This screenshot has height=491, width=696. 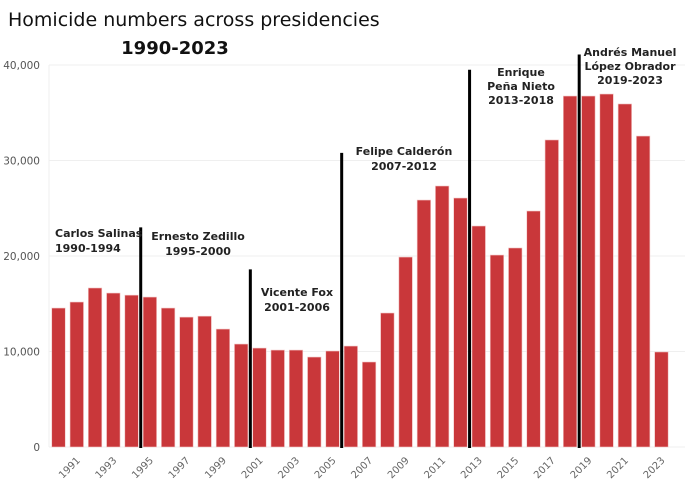 I want to click on bar-2007, so click(x=369, y=404).